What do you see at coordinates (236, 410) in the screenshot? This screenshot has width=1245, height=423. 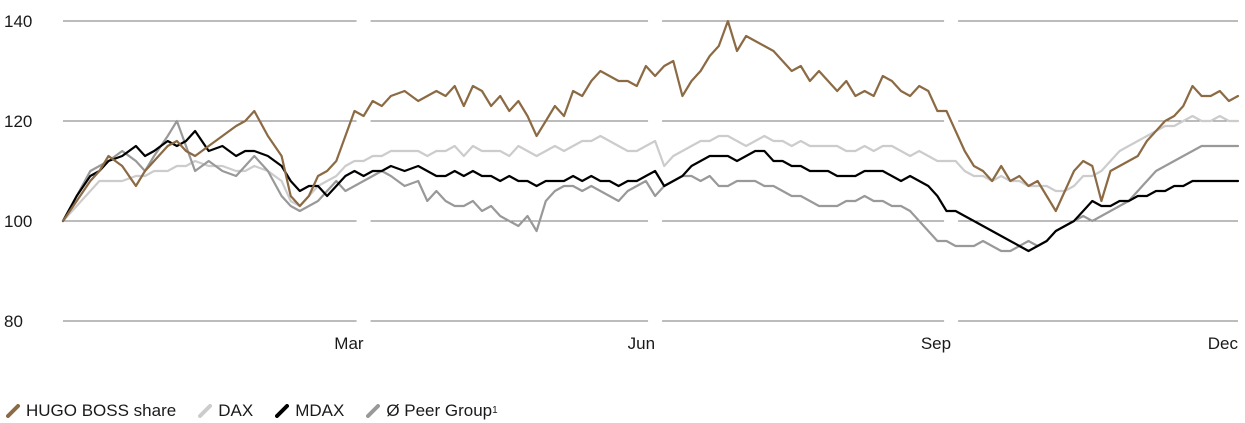 I see `legend-label: DAX` at bounding box center [236, 410].